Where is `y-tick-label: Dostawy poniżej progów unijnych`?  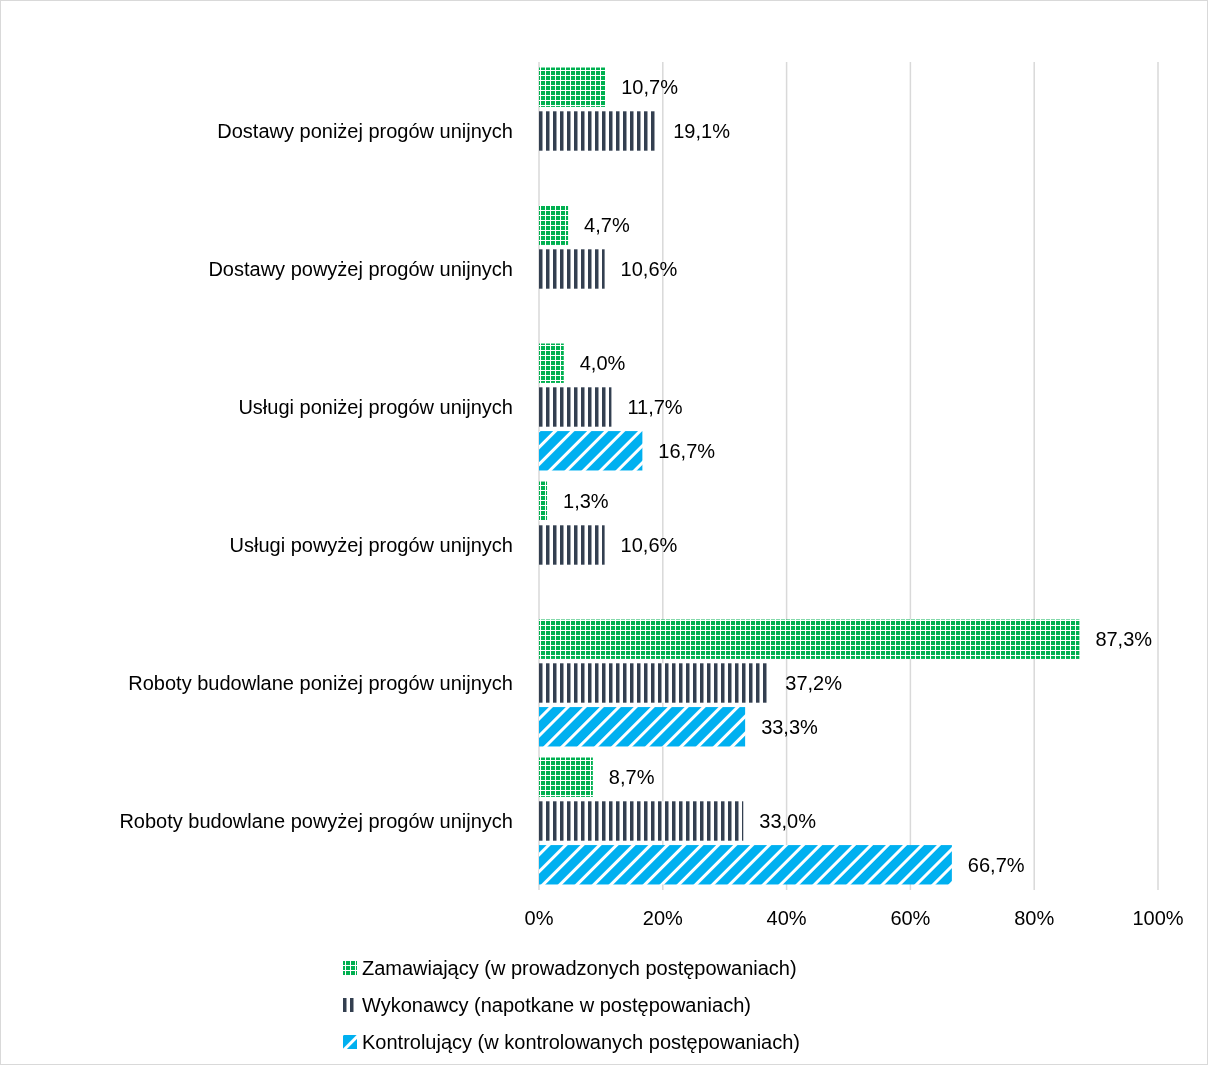
y-tick-label: Dostawy poniżej progów unijnych is located at coordinates (365, 131).